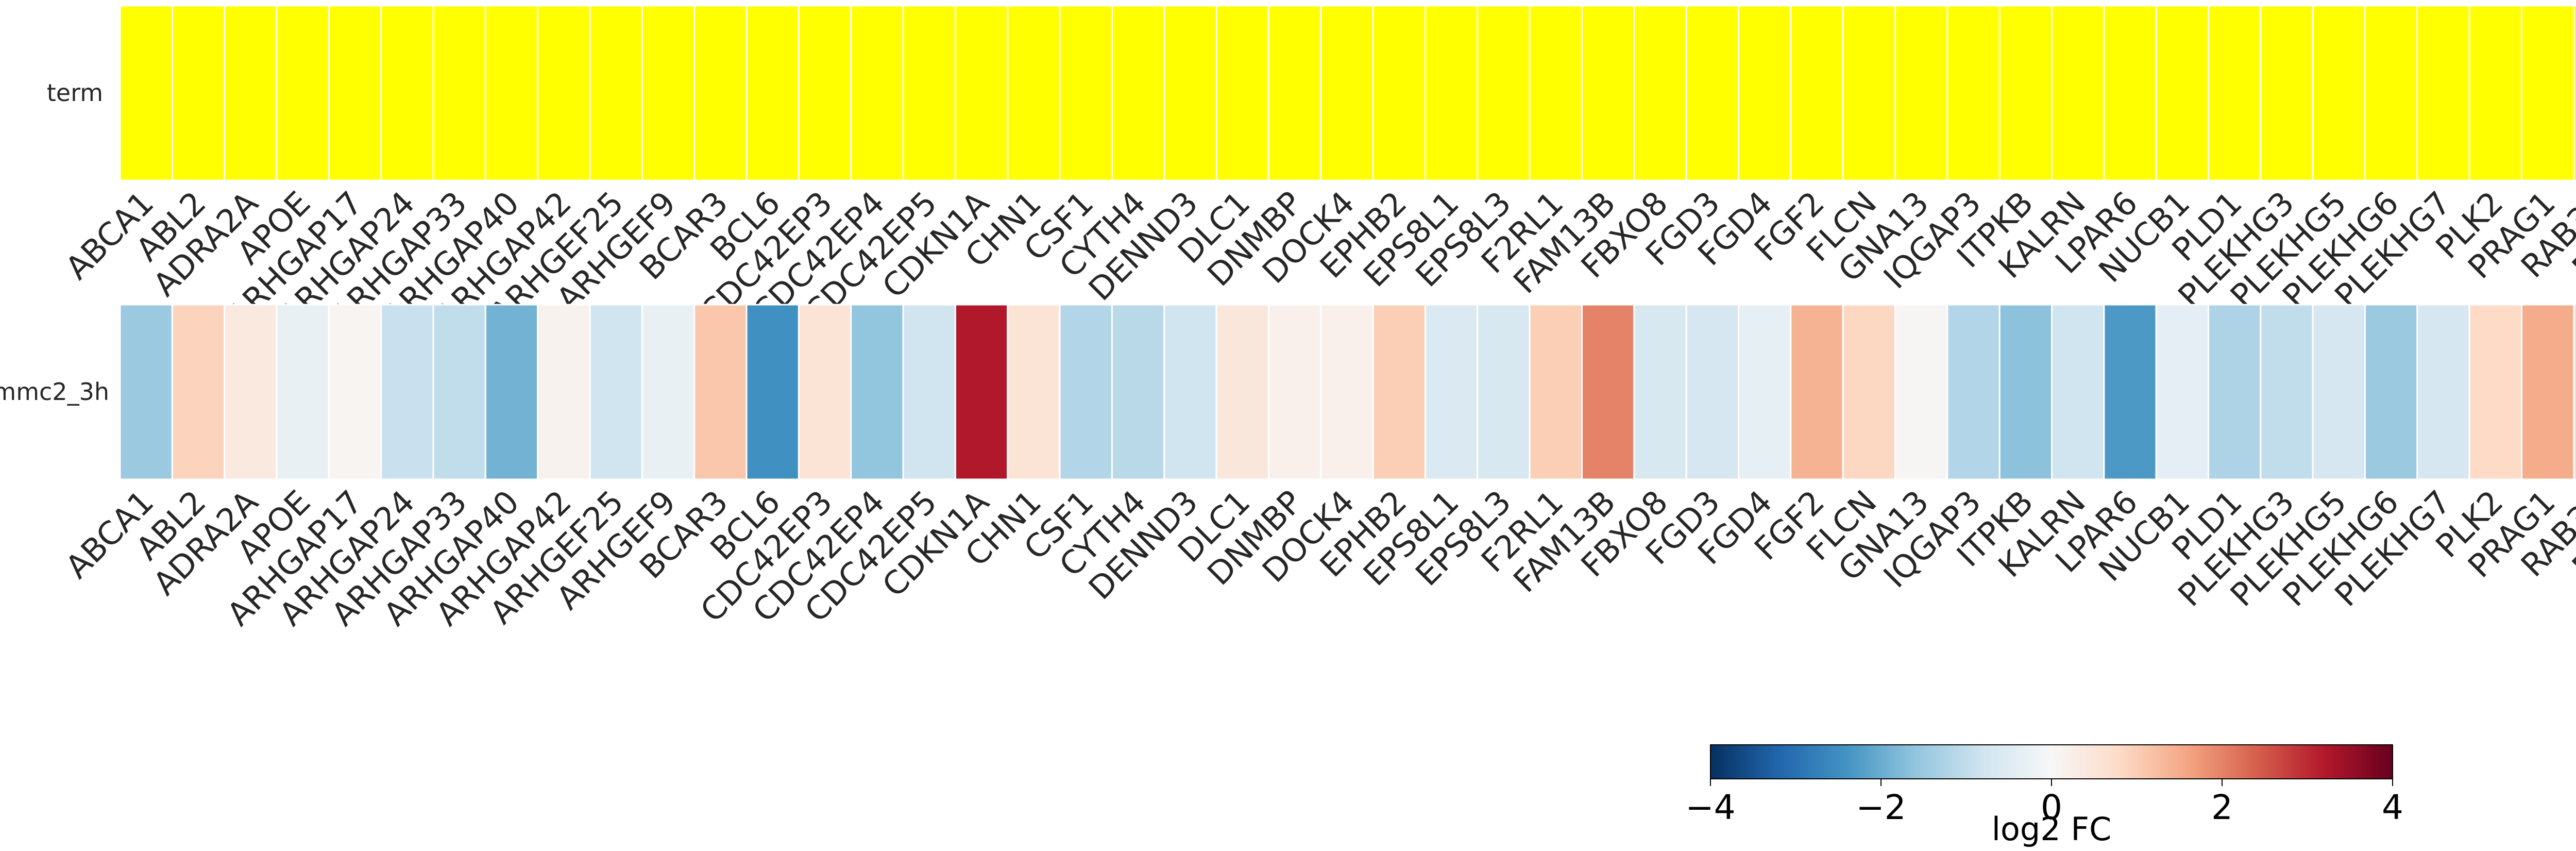  Describe the element at coordinates (2222, 807) in the screenshot. I see `colorbar-tick-label: 2` at that location.